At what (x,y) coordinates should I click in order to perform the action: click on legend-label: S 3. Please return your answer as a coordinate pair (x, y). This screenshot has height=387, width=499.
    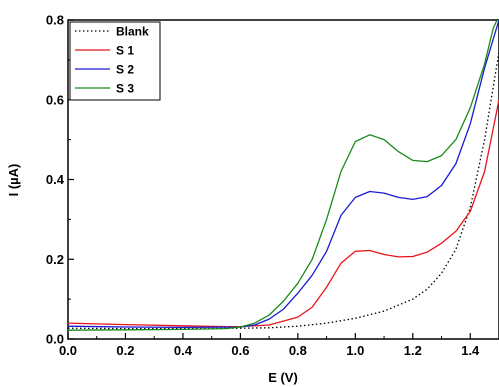
    Looking at the image, I should click on (125, 89).